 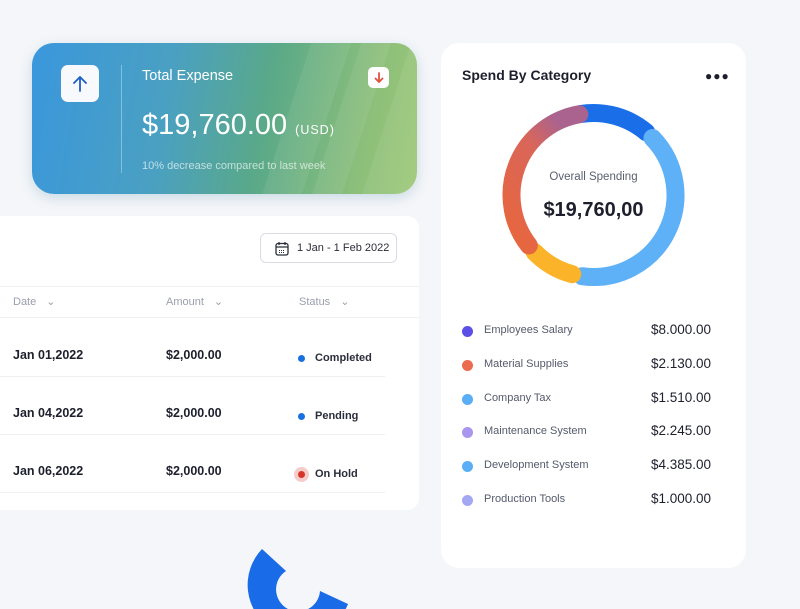 I want to click on legend-item: Employees Salary $8.000.00, so click(x=592, y=331).